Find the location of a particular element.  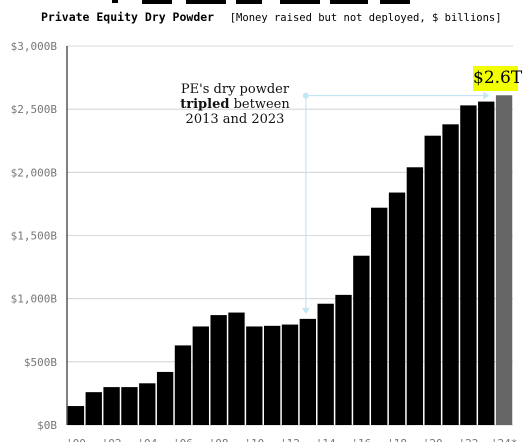

x-tick-label: '24* is located at coordinates (504, 439).